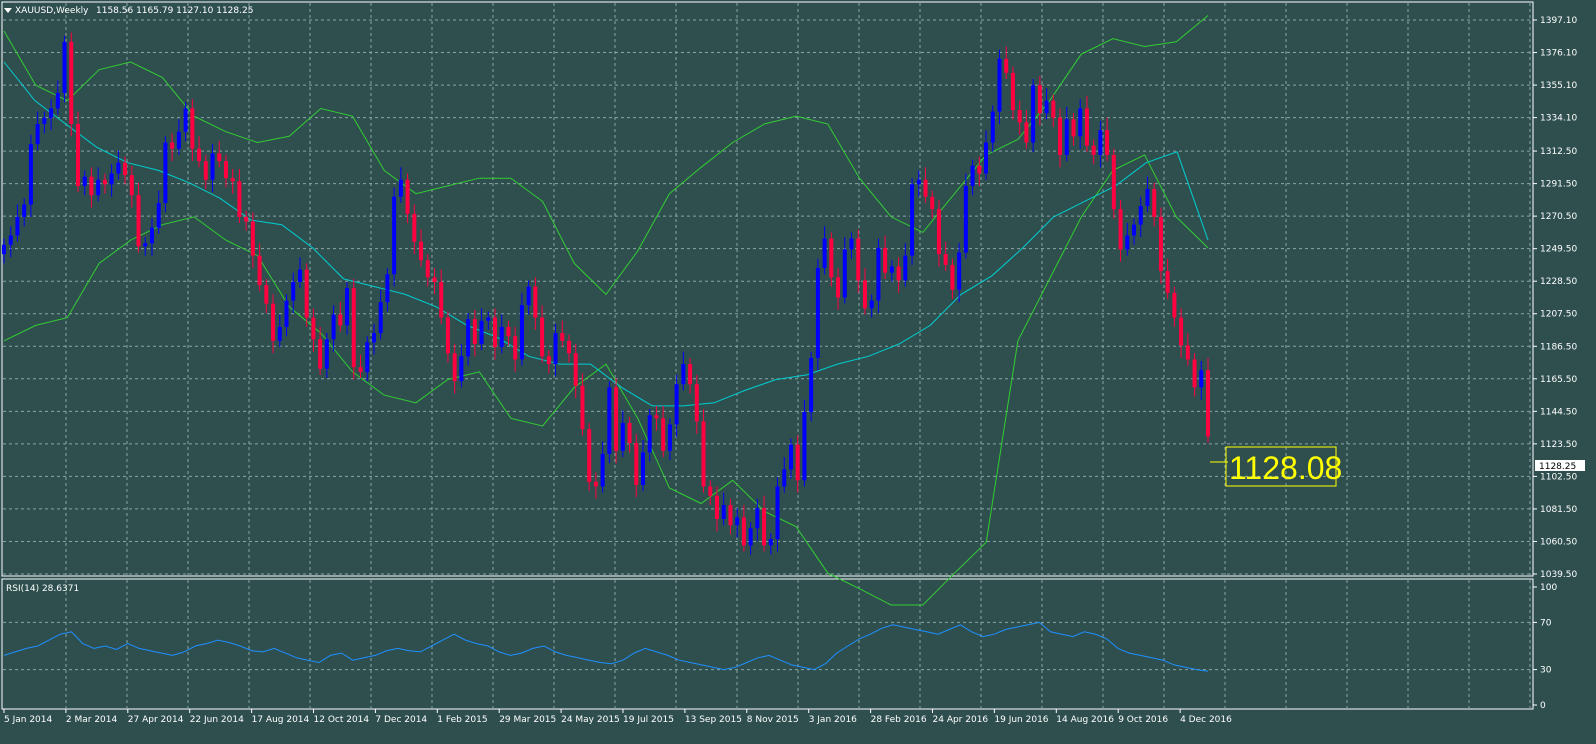 The height and width of the screenshot is (744, 1596). I want to click on rsi-line, so click(606, 646).